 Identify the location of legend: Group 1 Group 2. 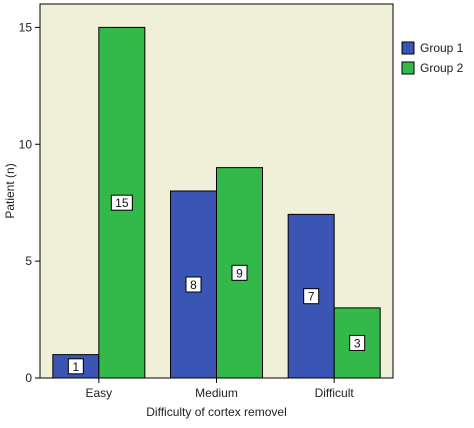
(432, 58).